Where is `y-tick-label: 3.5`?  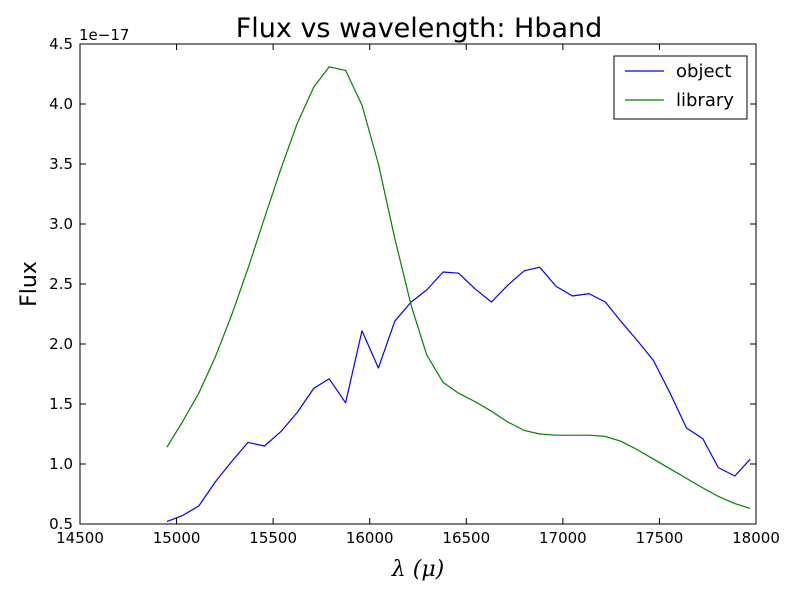
y-tick-label: 3.5 is located at coordinates (61, 164).